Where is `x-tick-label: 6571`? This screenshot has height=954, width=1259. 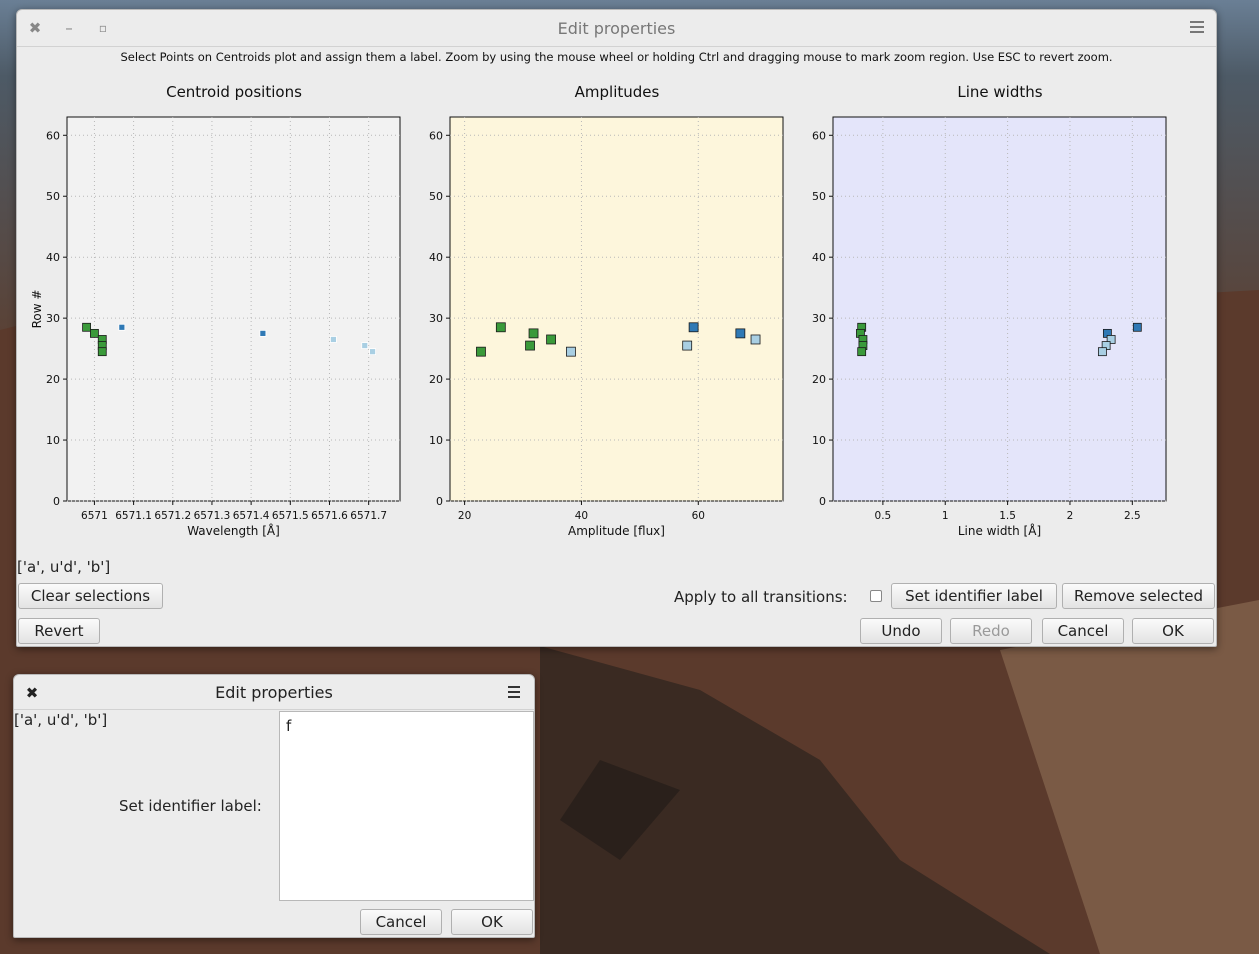 x-tick-label: 6571 is located at coordinates (94, 516).